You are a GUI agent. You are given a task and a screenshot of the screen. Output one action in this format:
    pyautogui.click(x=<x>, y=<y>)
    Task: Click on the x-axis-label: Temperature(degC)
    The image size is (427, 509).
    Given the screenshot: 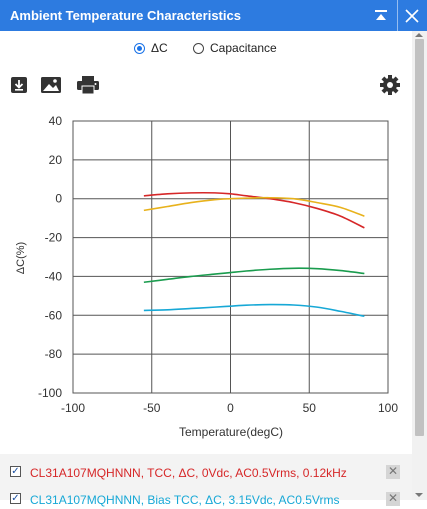 What is the action you would take?
    pyautogui.click(x=231, y=432)
    